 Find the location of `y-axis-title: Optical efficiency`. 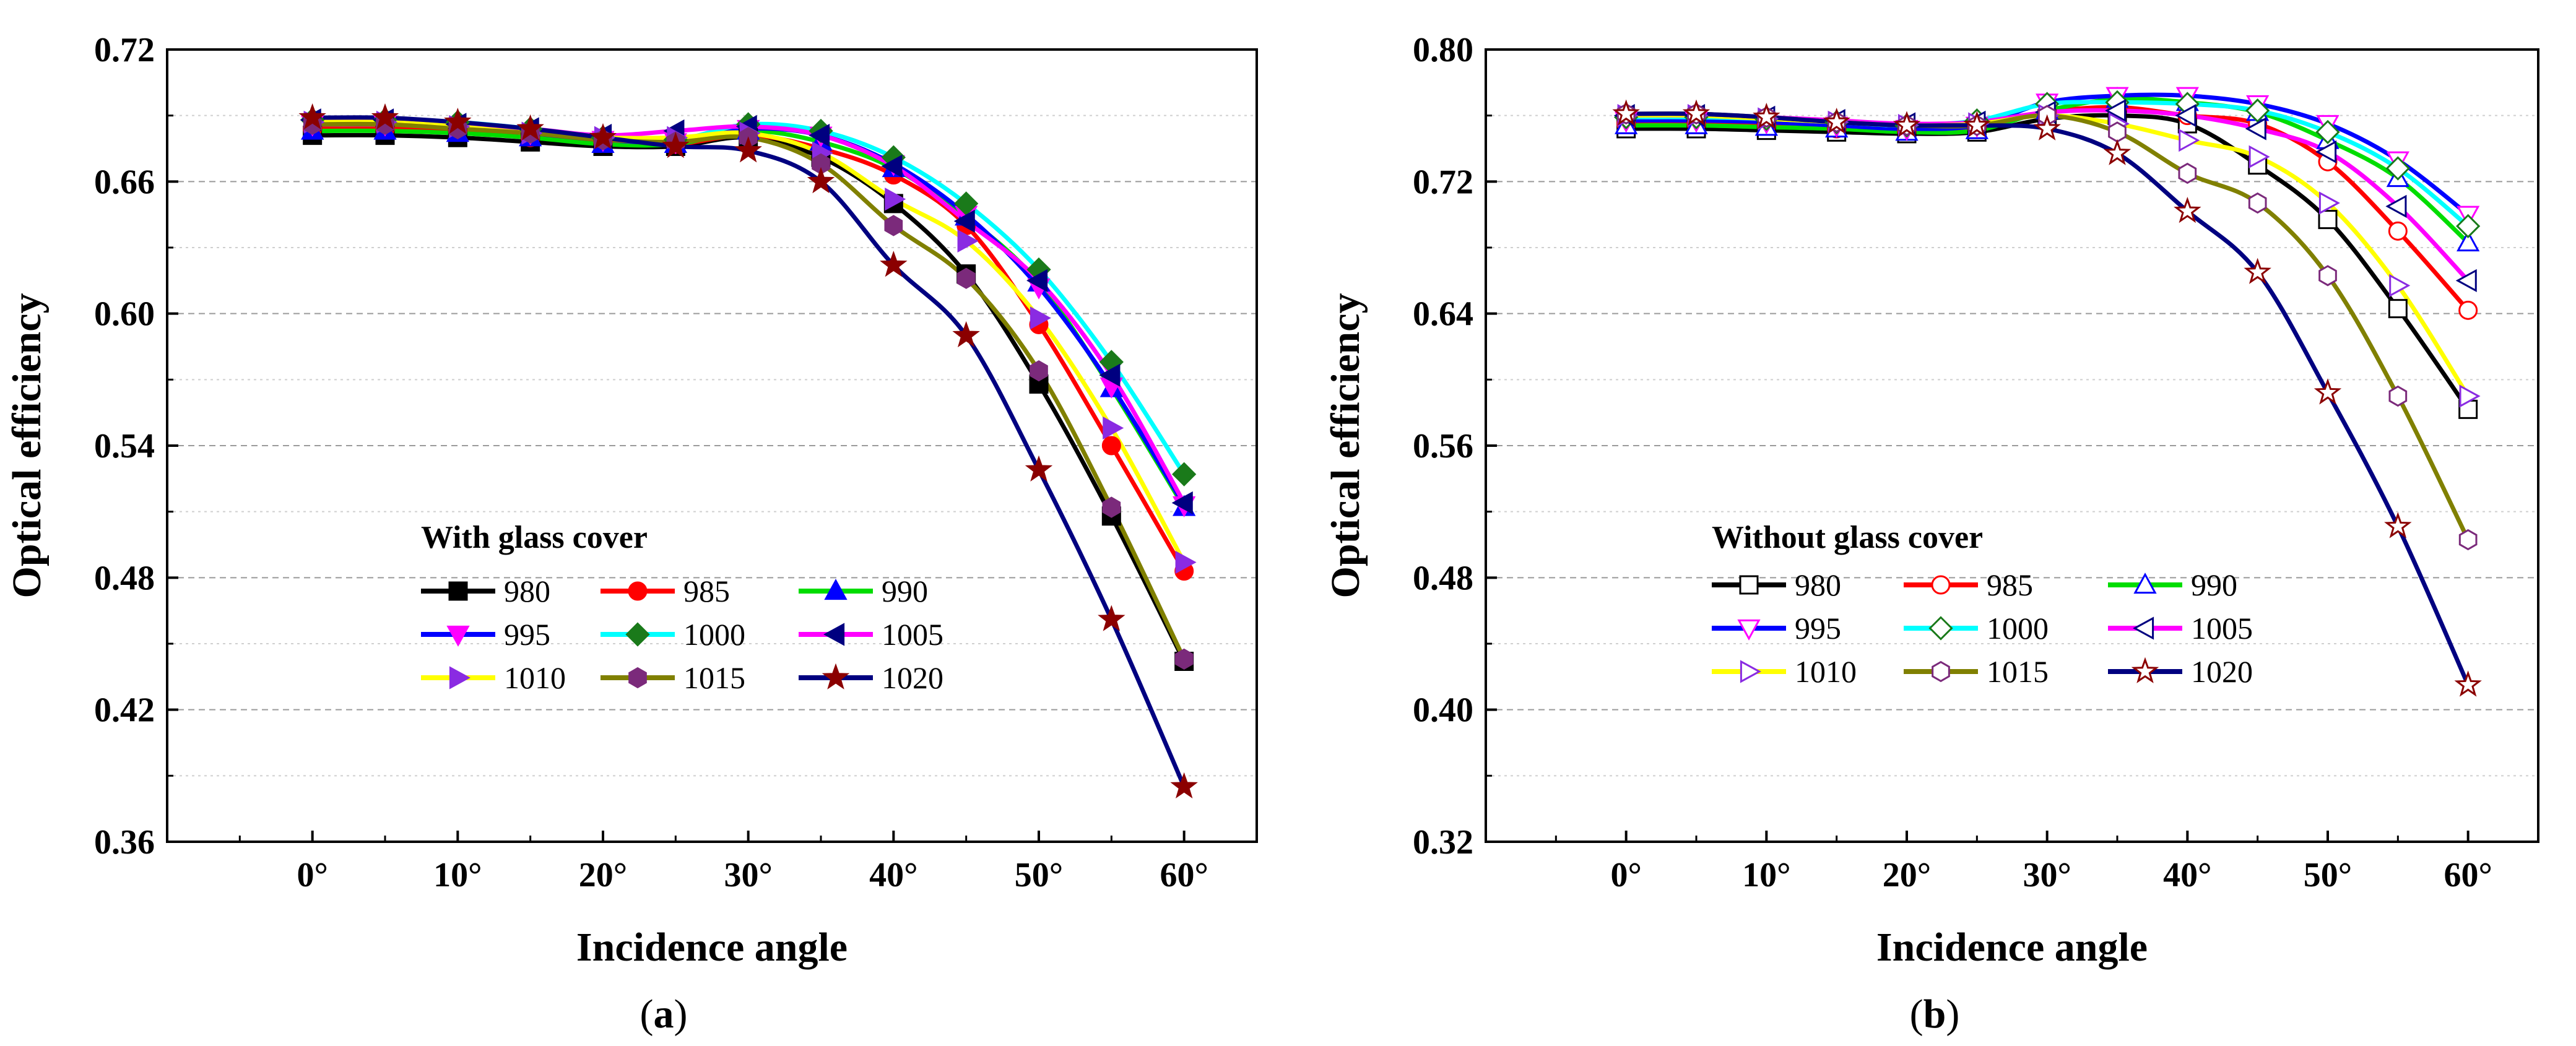

y-axis-title: Optical efficiency is located at coordinates (27, 446).